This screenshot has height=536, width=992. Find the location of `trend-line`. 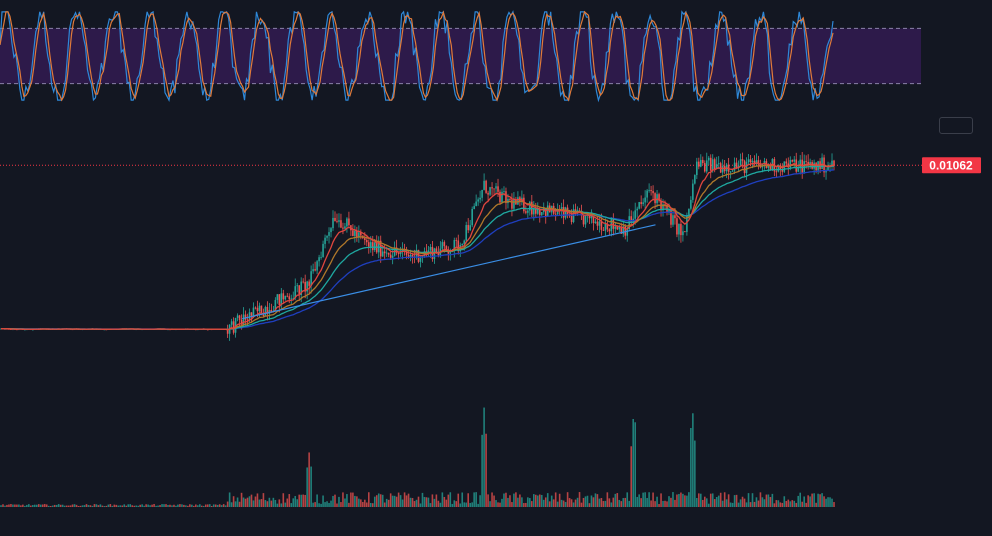

trend-line is located at coordinates (449, 272).